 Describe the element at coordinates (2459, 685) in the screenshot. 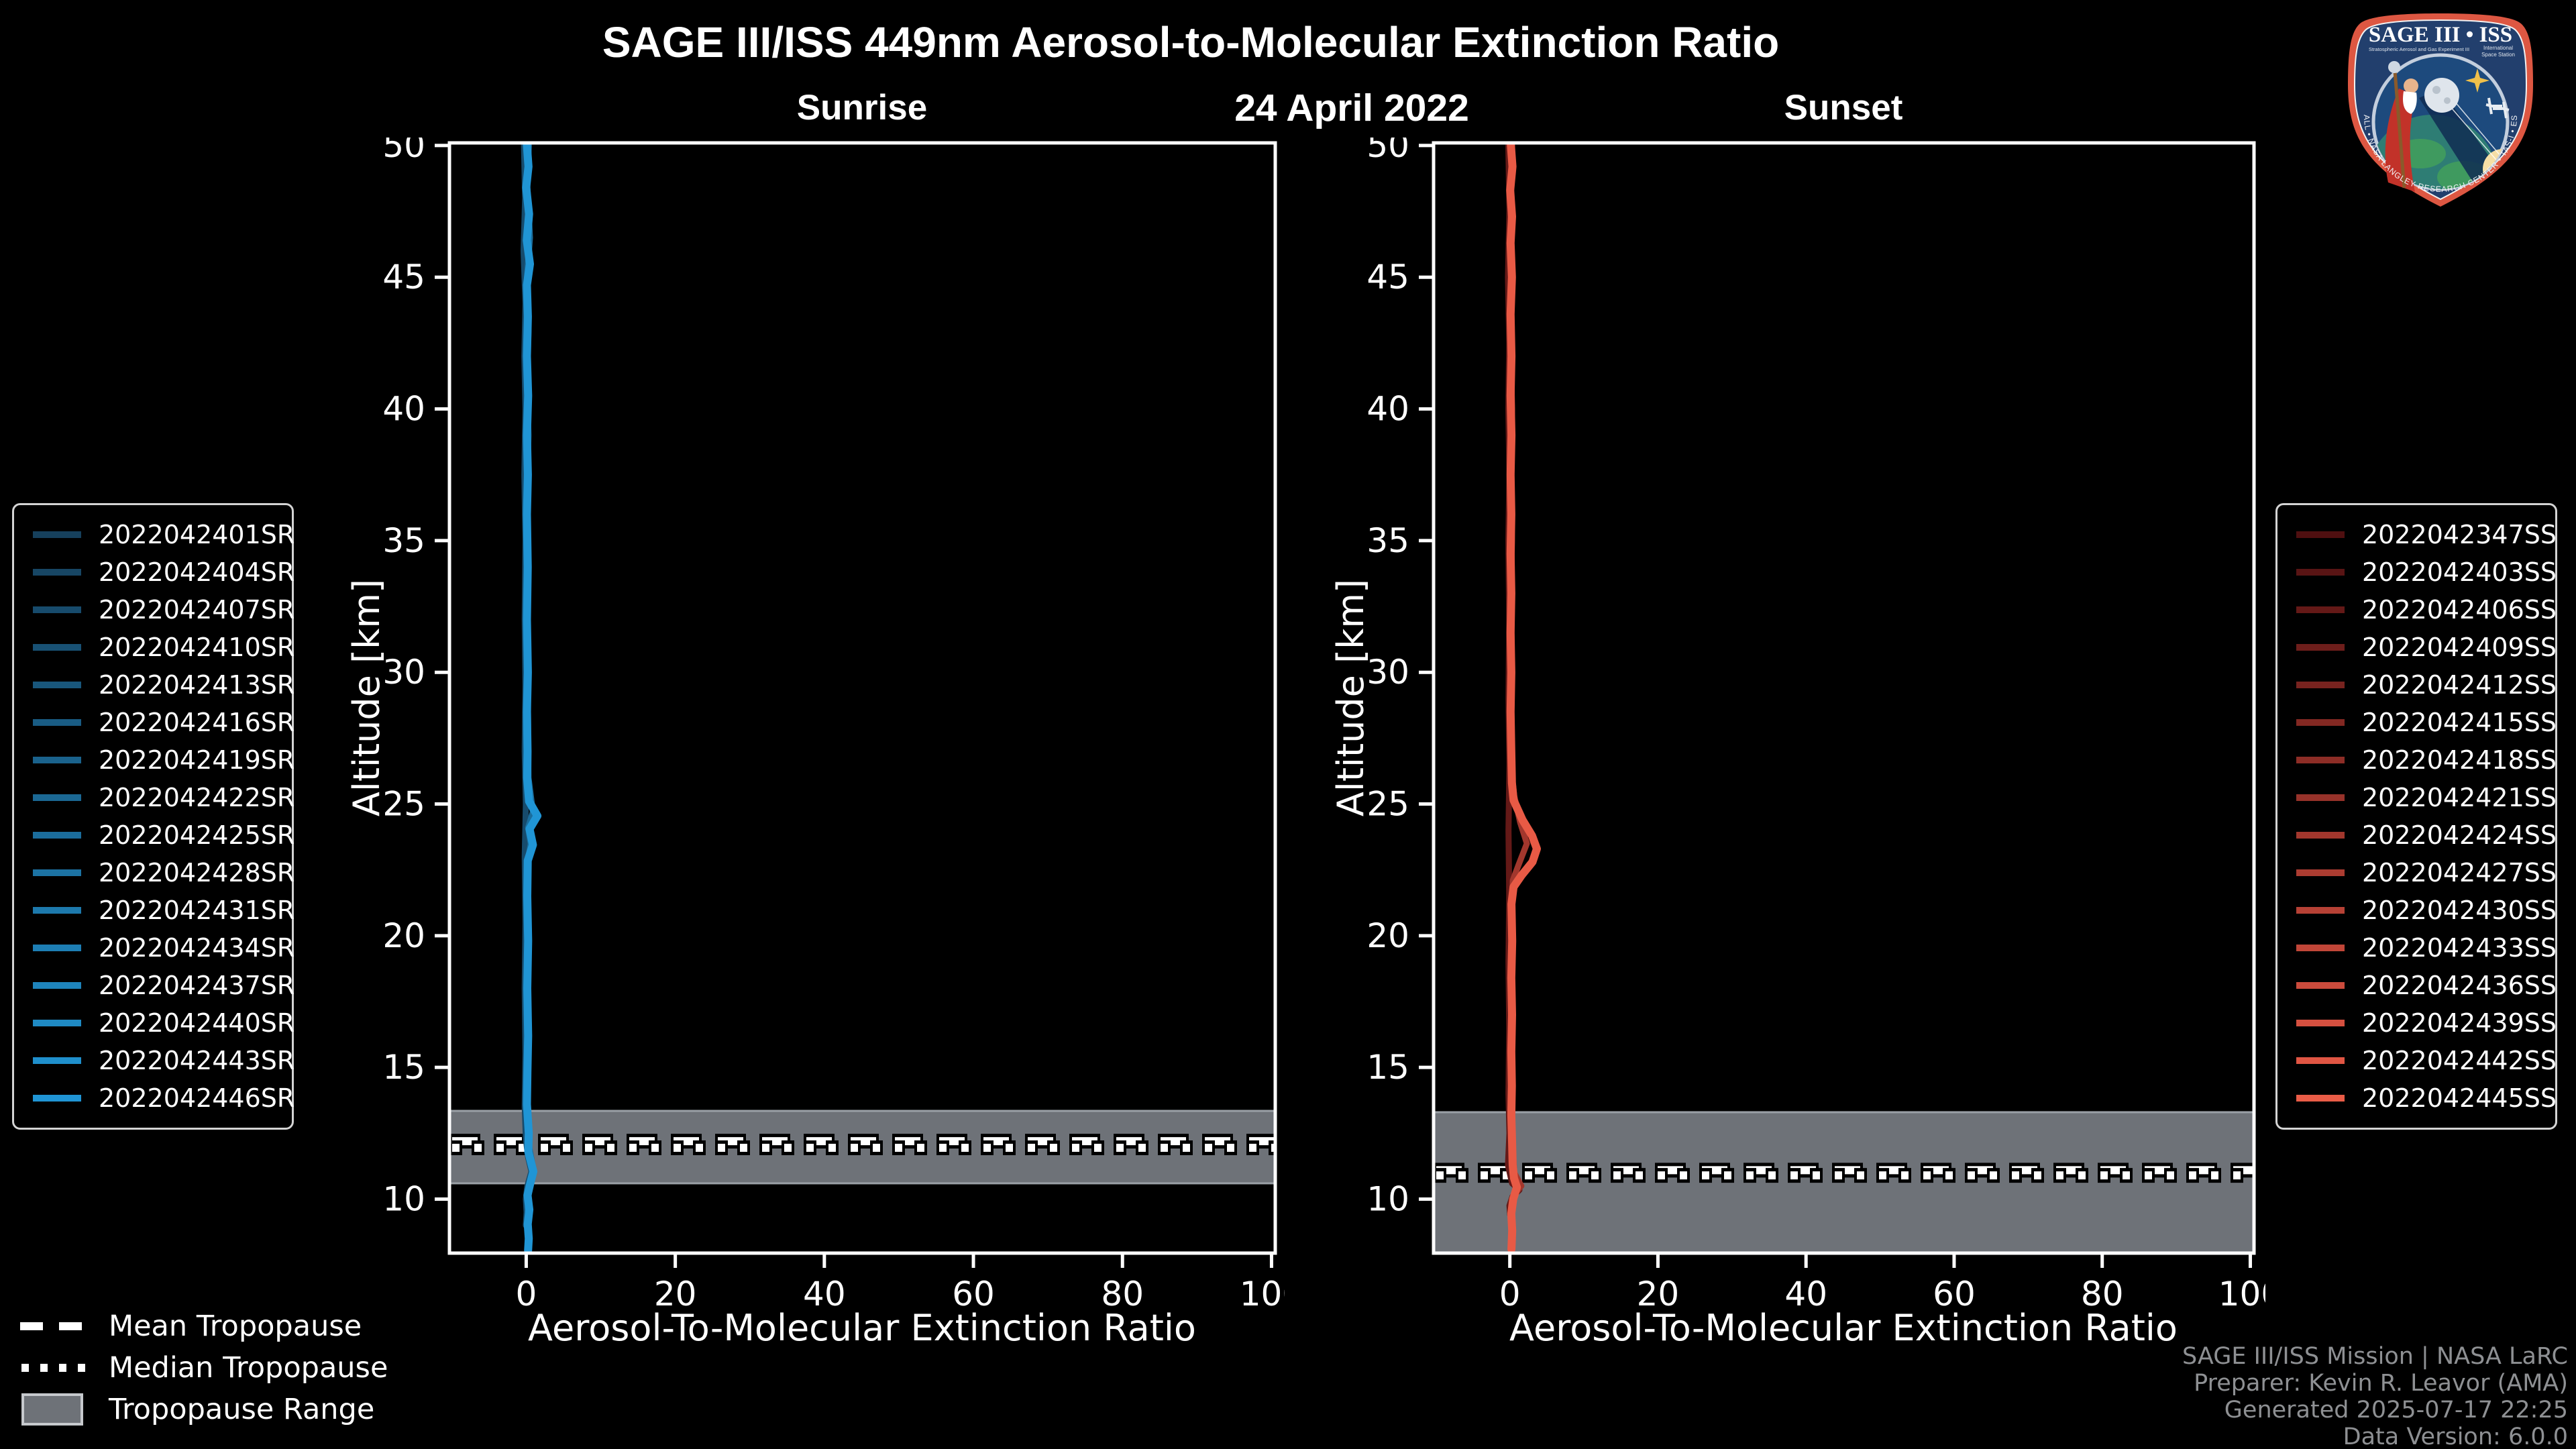

I see `event-label: 2022042412SS` at that location.